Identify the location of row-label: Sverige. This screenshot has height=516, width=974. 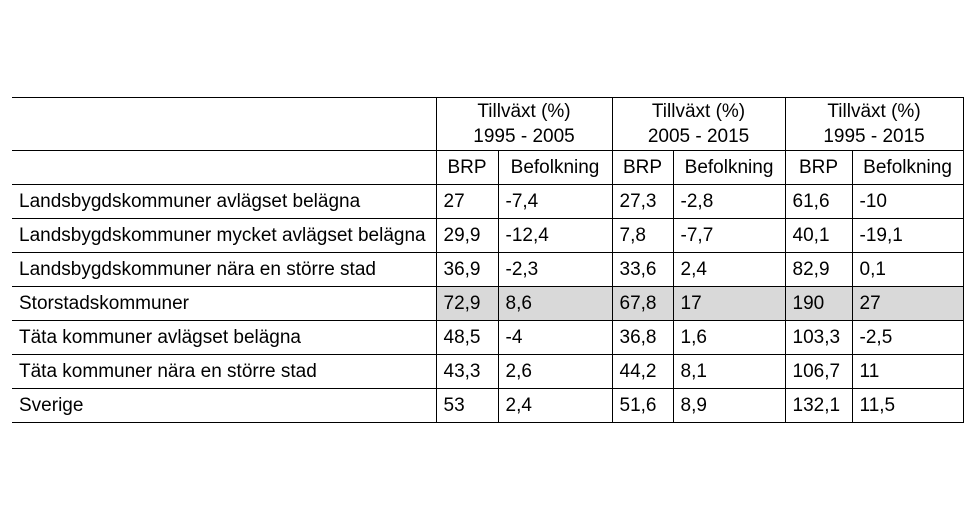
(224, 405).